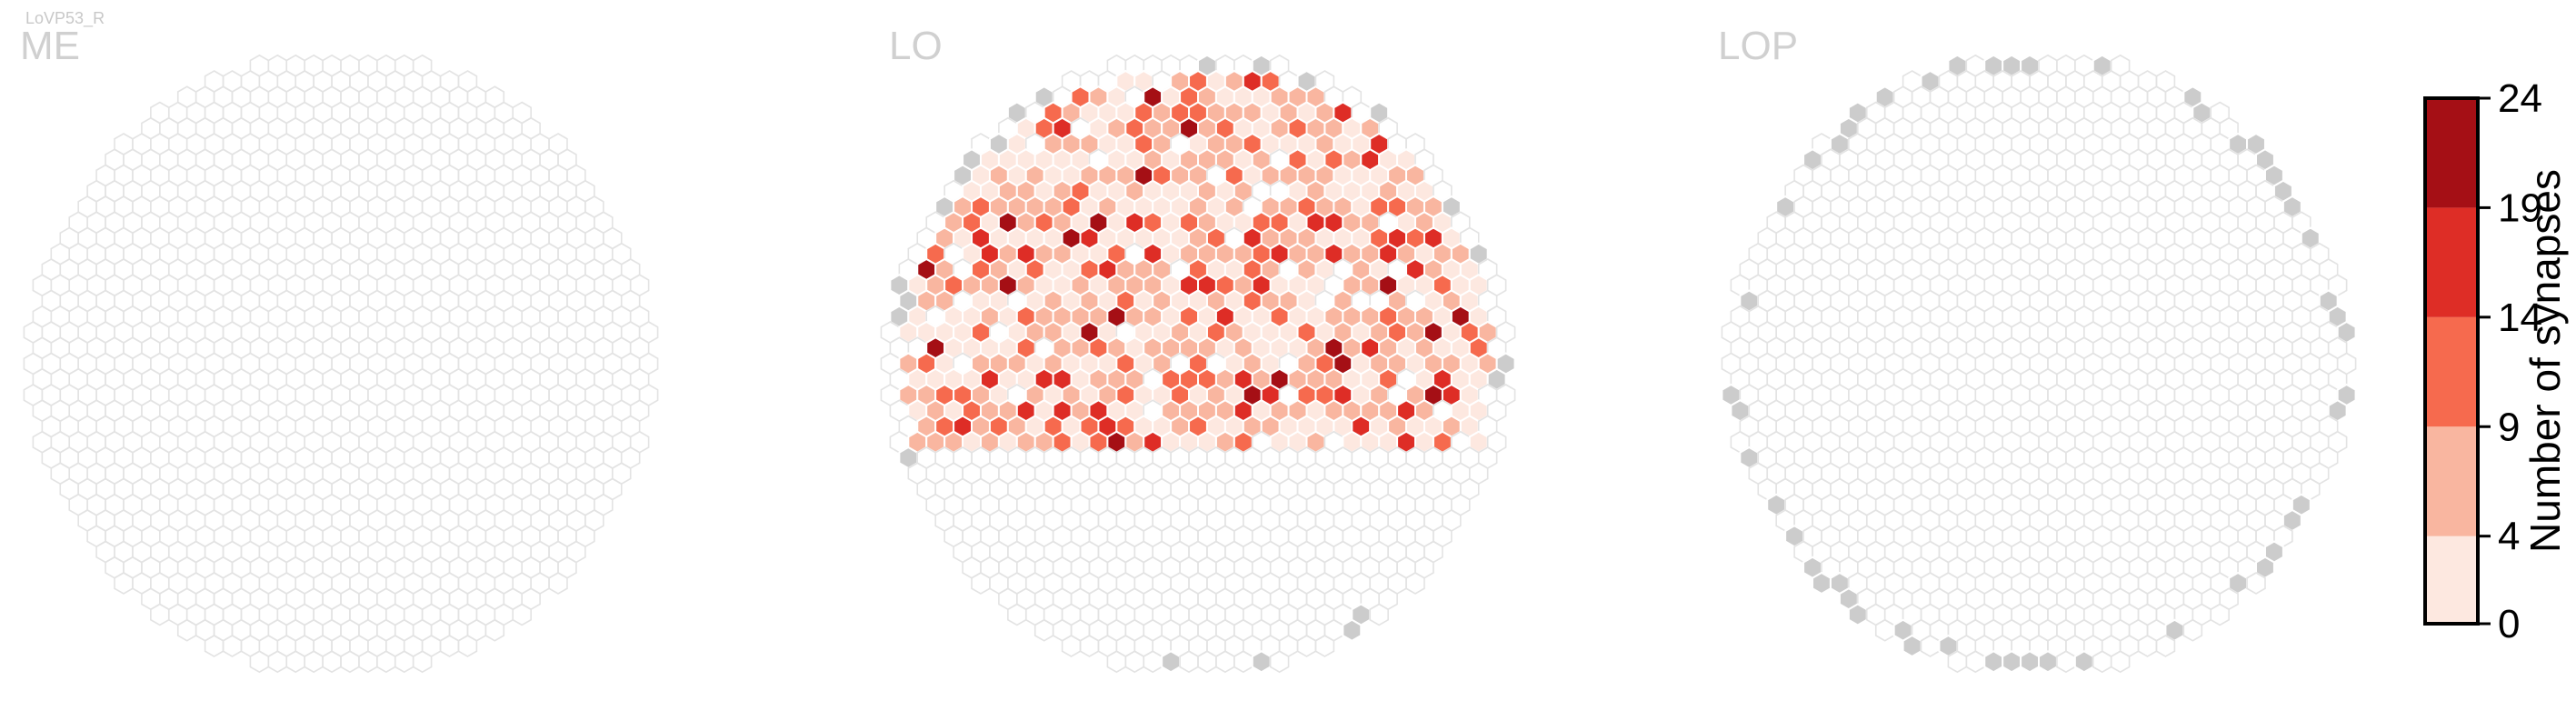  I want to click on panel-label-lo: LO, so click(916, 46).